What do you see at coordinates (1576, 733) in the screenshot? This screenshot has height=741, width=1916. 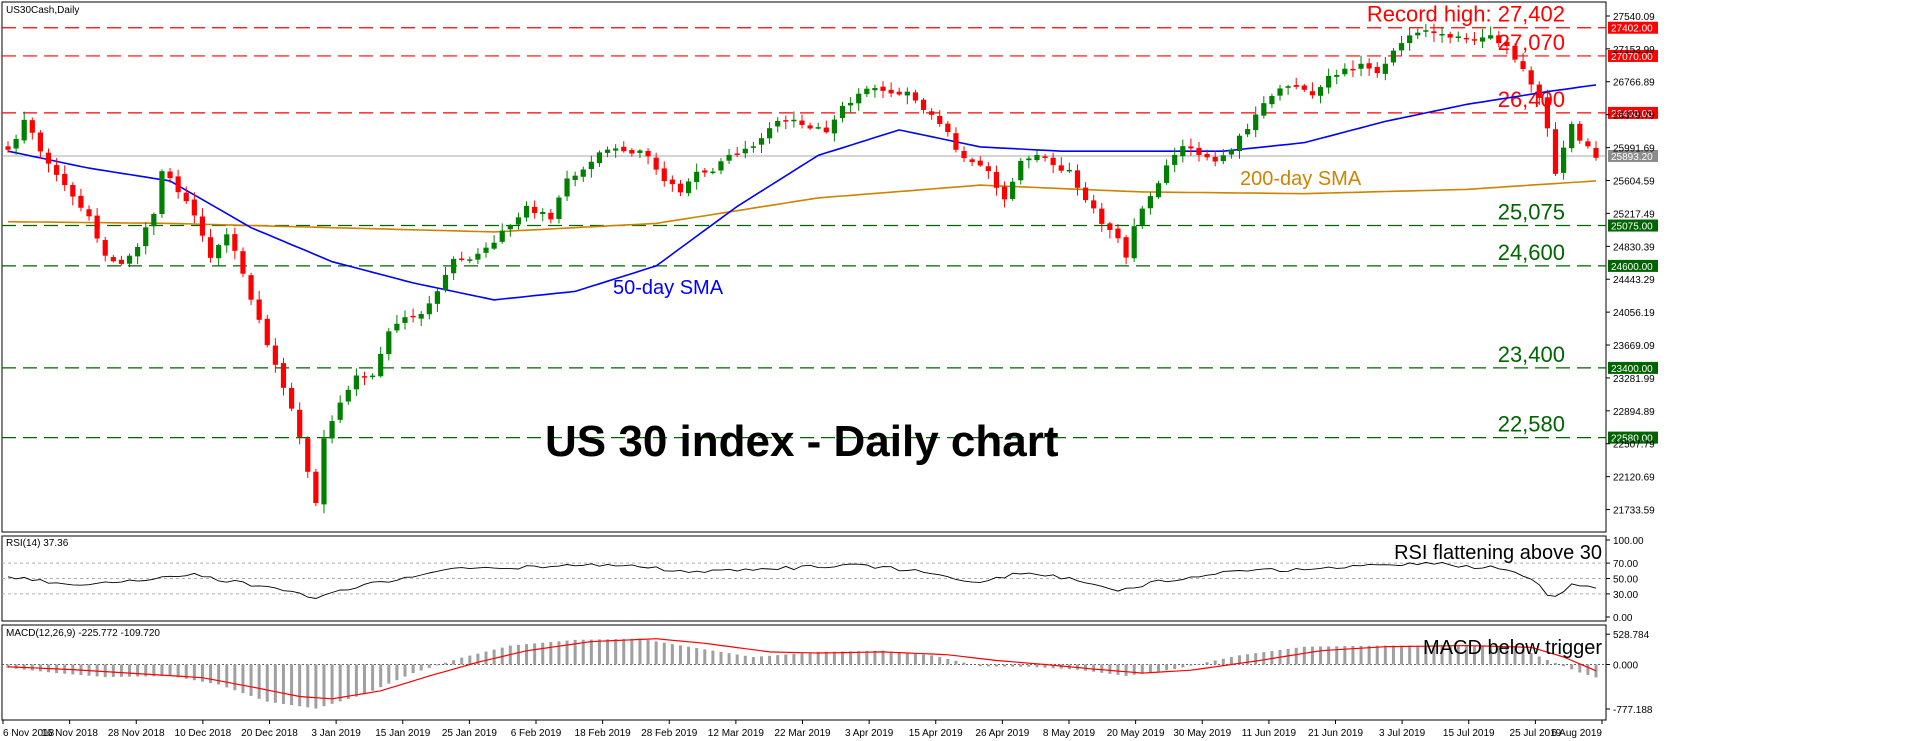 I see `date-label: 6 Aug 2019` at bounding box center [1576, 733].